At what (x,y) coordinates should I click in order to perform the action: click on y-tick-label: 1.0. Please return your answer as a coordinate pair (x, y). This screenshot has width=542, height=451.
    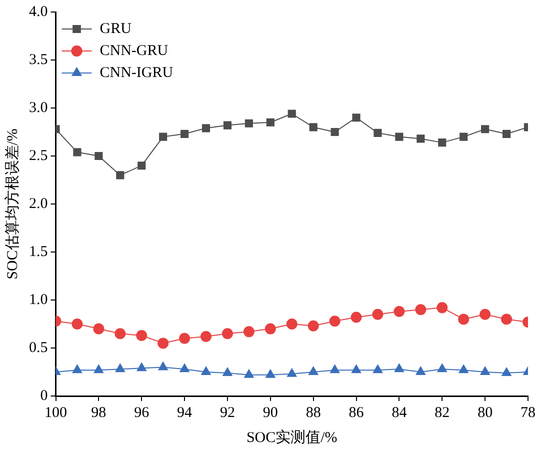
    Looking at the image, I should click on (38, 300).